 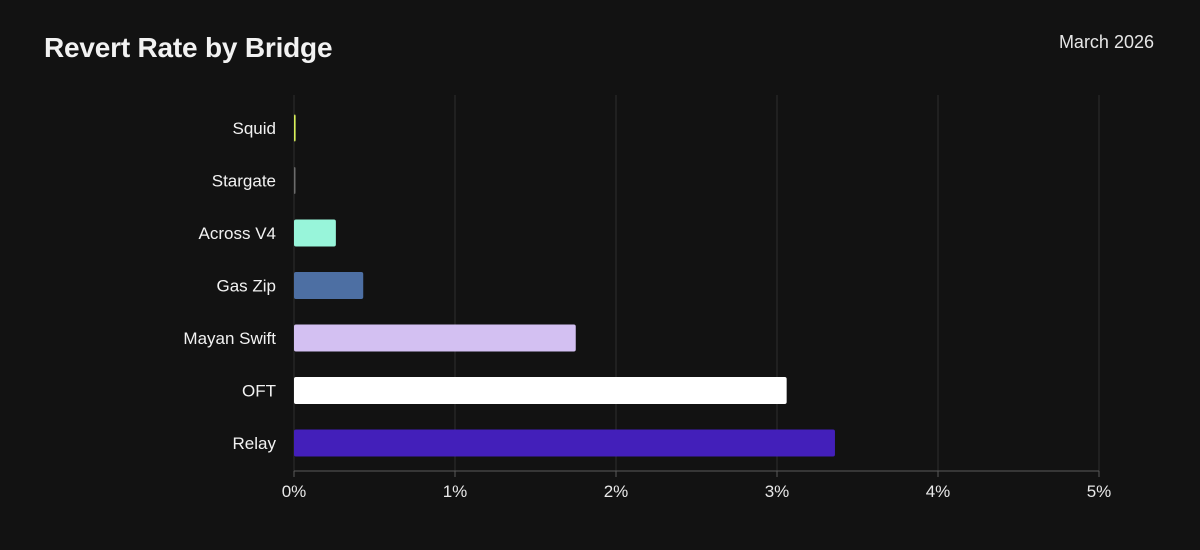 I want to click on bar-squid, so click(x=295, y=128).